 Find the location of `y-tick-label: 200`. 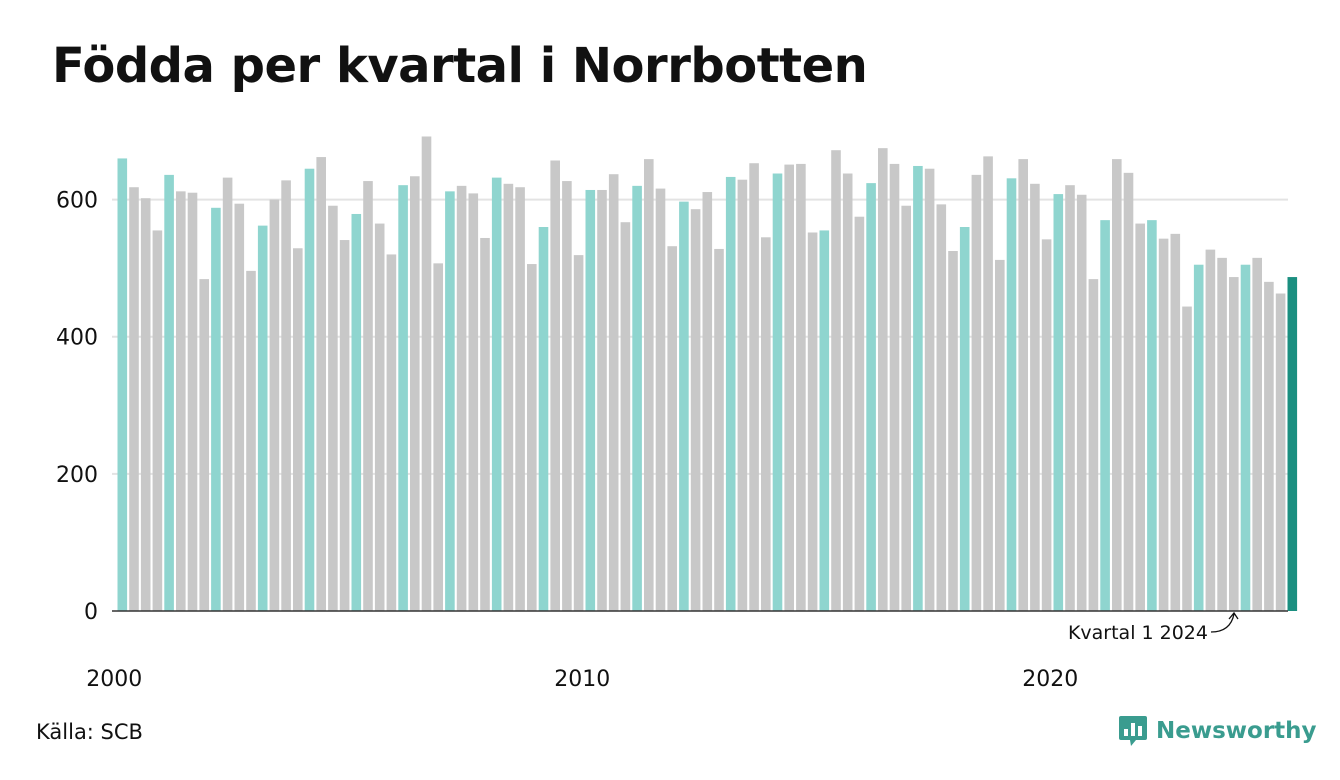

y-tick-label: 200 is located at coordinates (77, 475).